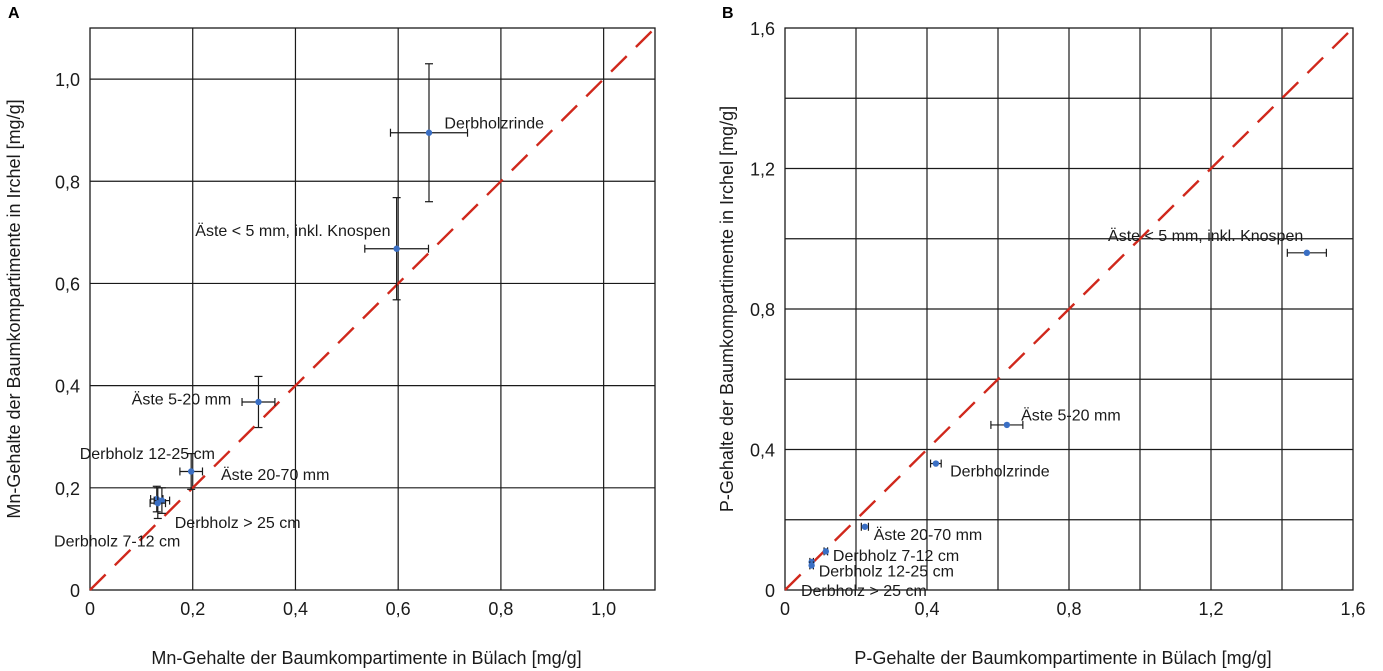 Image resolution: width=1383 pixels, height=671 pixels. Describe the element at coordinates (1071, 415) in the screenshot. I see `panel-b-point-label: Äste 5-20 mm` at that location.